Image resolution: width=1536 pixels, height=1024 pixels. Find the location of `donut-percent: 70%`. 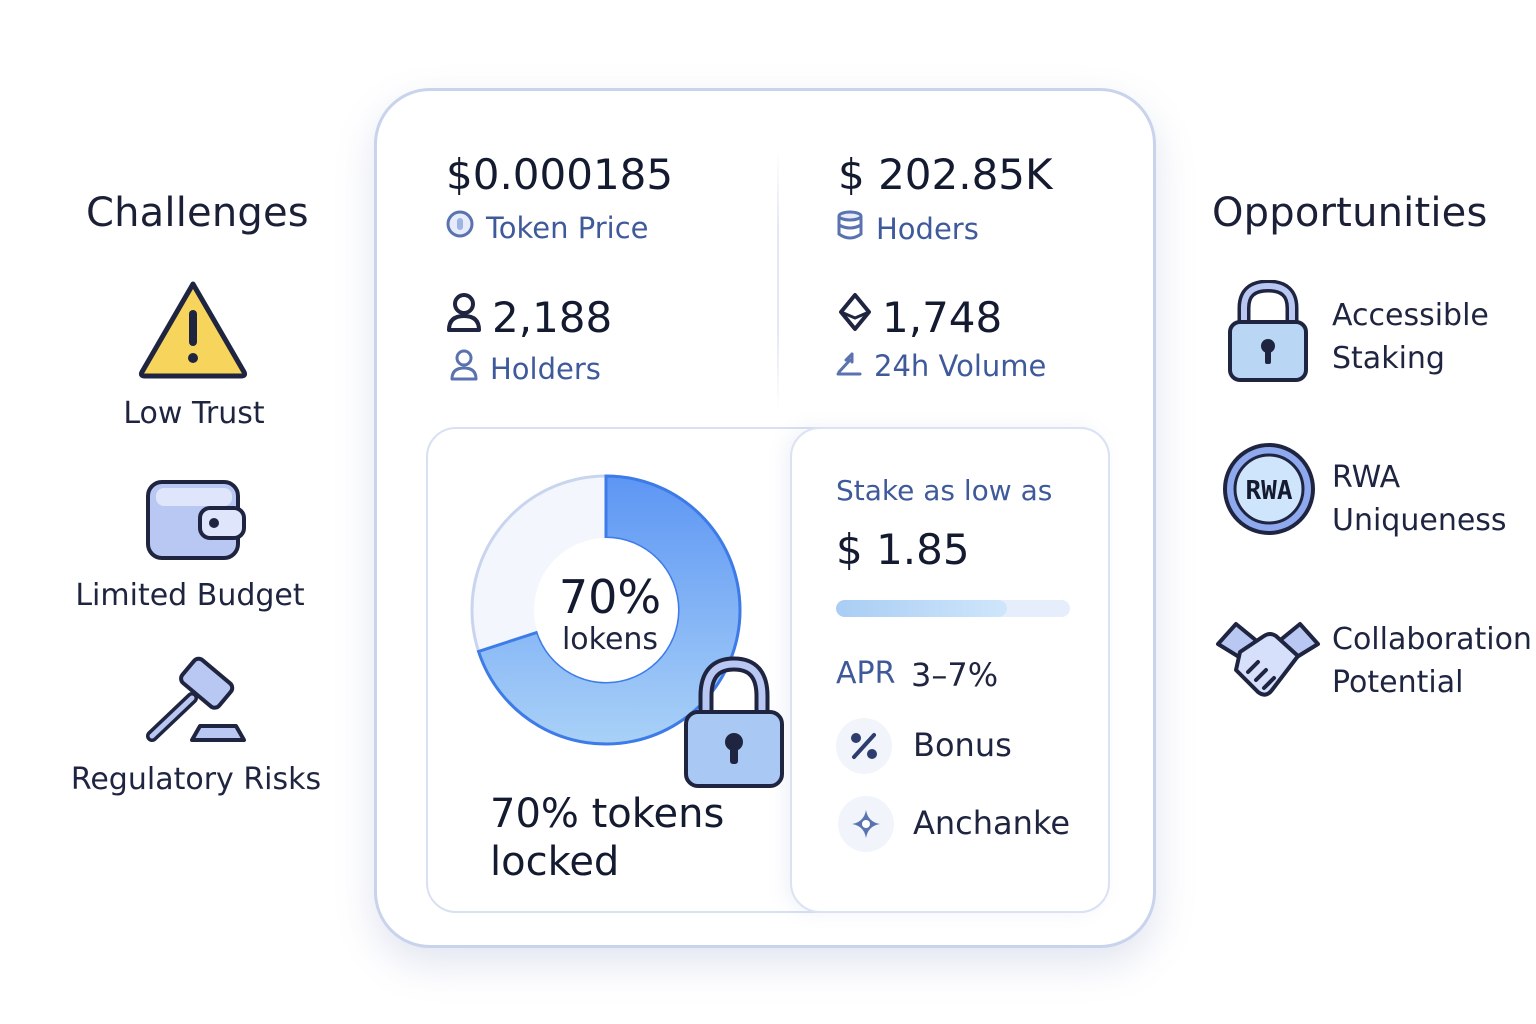

donut-percent: 70% is located at coordinates (610, 597).